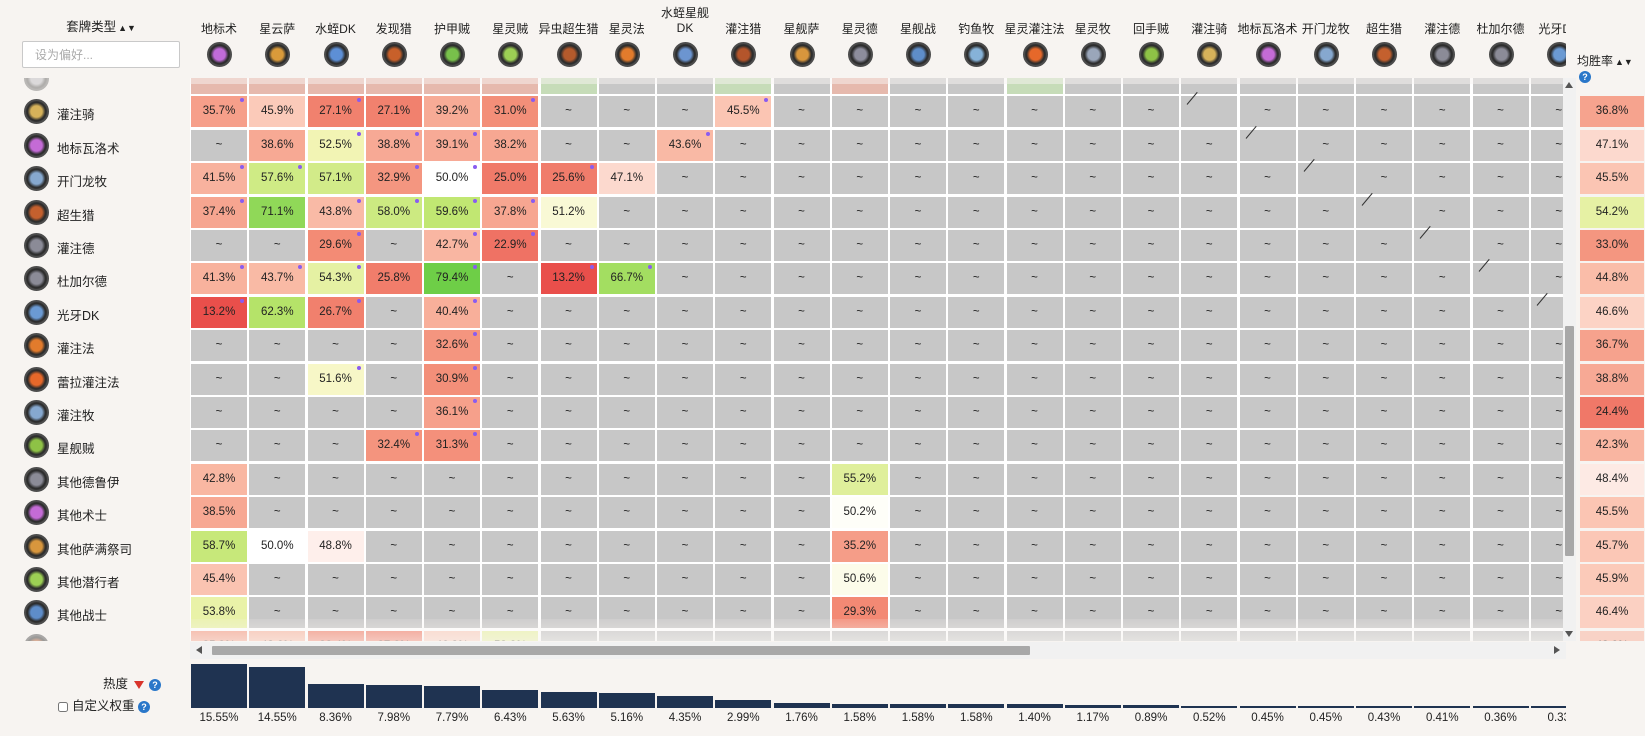 The height and width of the screenshot is (736, 1645). What do you see at coordinates (219, 513) in the screenshot?
I see `matchup-cell: 38.5%` at bounding box center [219, 513].